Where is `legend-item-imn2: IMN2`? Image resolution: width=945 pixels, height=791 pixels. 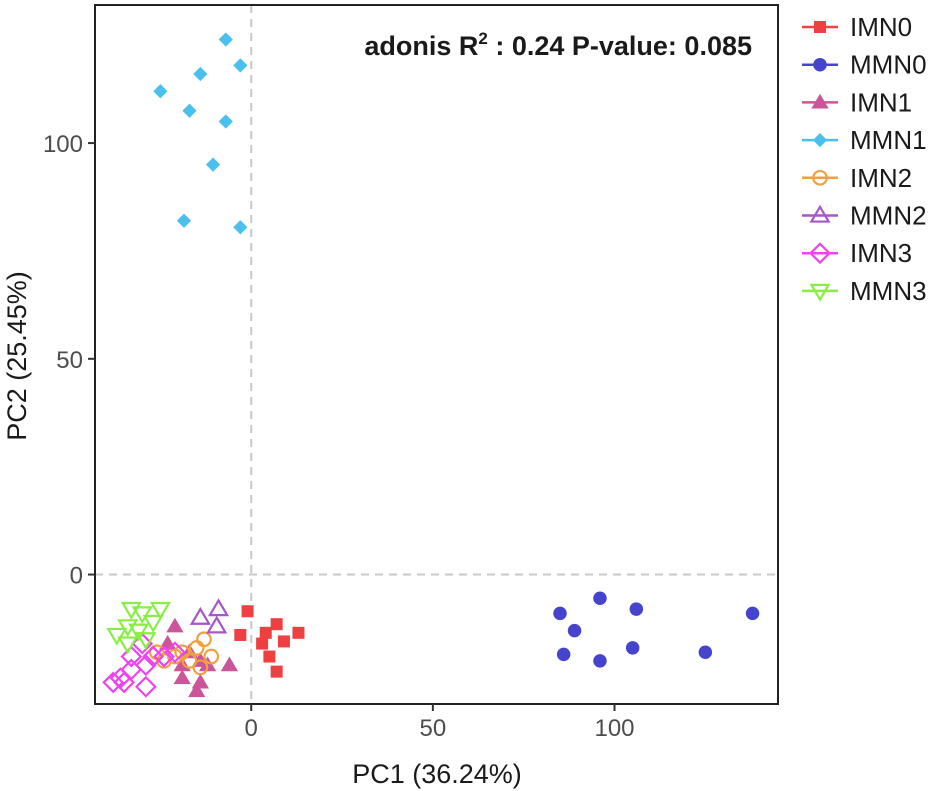
legend-item-imn2: IMN2 is located at coordinates (857, 178).